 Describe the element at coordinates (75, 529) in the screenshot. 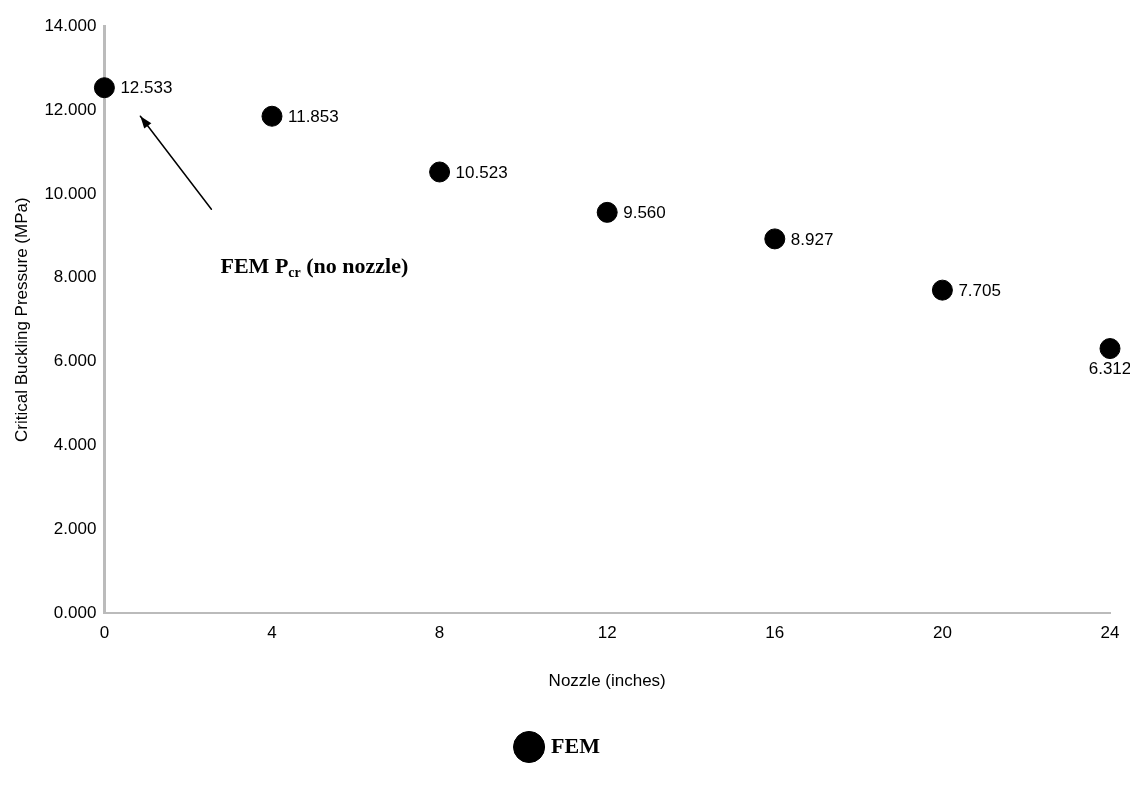

I see `y-tick-label: 2.000` at that location.